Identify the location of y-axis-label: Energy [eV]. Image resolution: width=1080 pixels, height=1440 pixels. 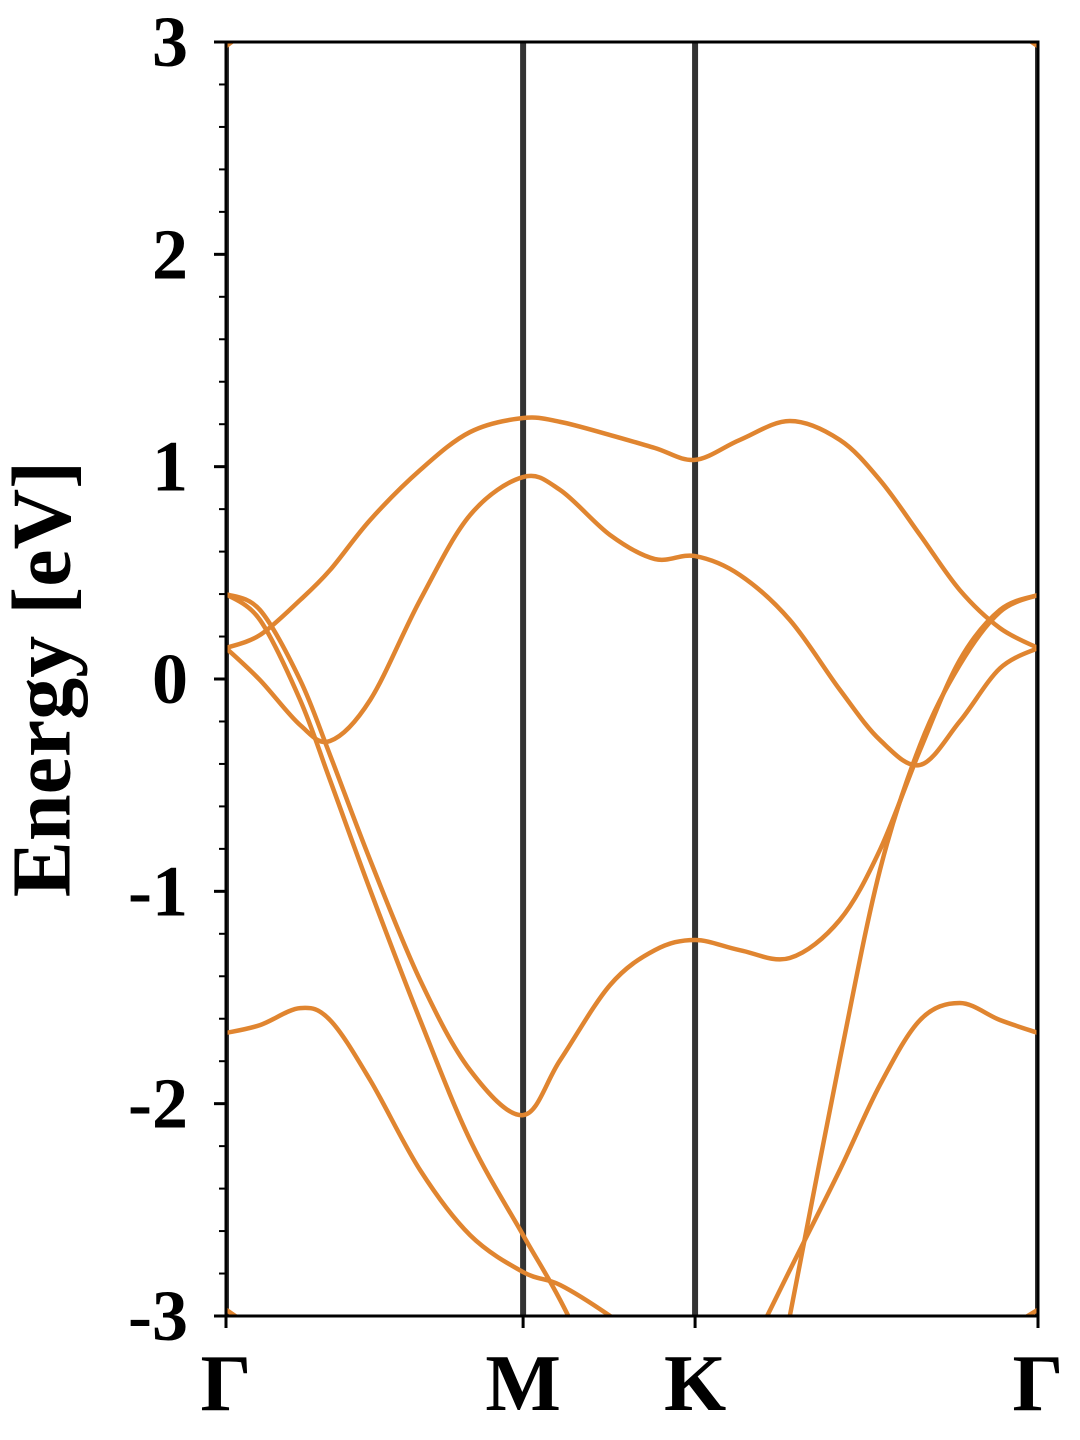
(44, 679).